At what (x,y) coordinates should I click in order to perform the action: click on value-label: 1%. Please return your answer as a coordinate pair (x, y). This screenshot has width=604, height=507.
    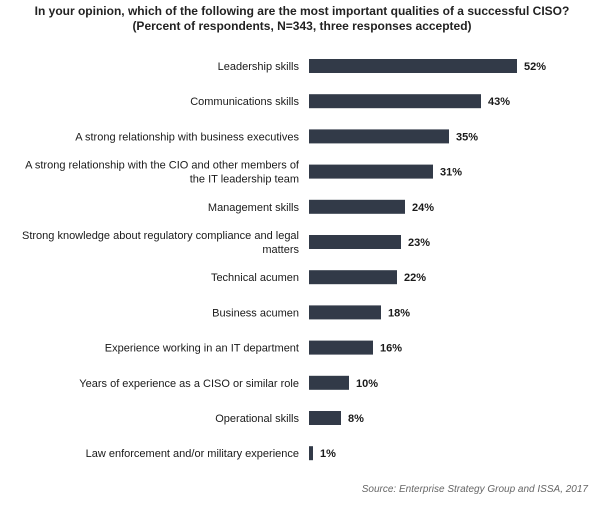
    Looking at the image, I should click on (328, 454).